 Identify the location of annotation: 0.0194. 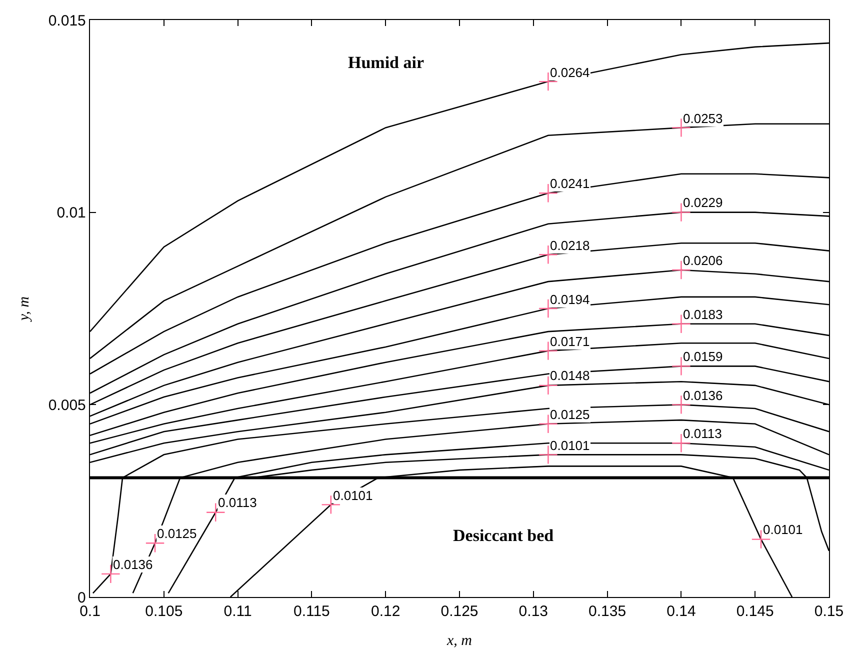
(570, 299).